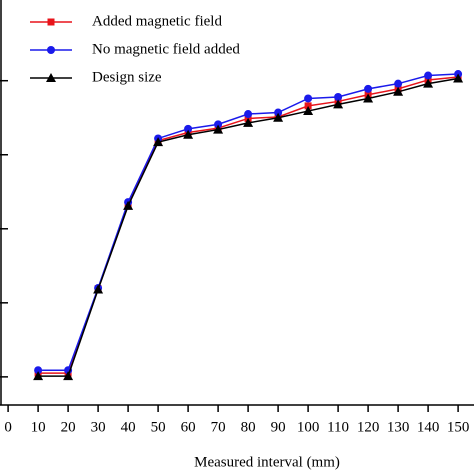 The height and width of the screenshot is (474, 474). Describe the element at coordinates (8, 427) in the screenshot. I see `x-tick-label: 0` at that location.